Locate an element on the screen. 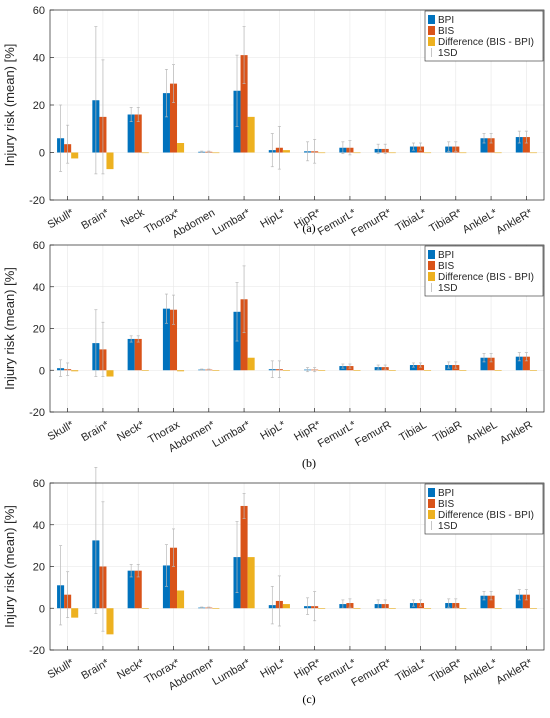 The image size is (550, 718). bar-difference-hipl is located at coordinates (286, 370).